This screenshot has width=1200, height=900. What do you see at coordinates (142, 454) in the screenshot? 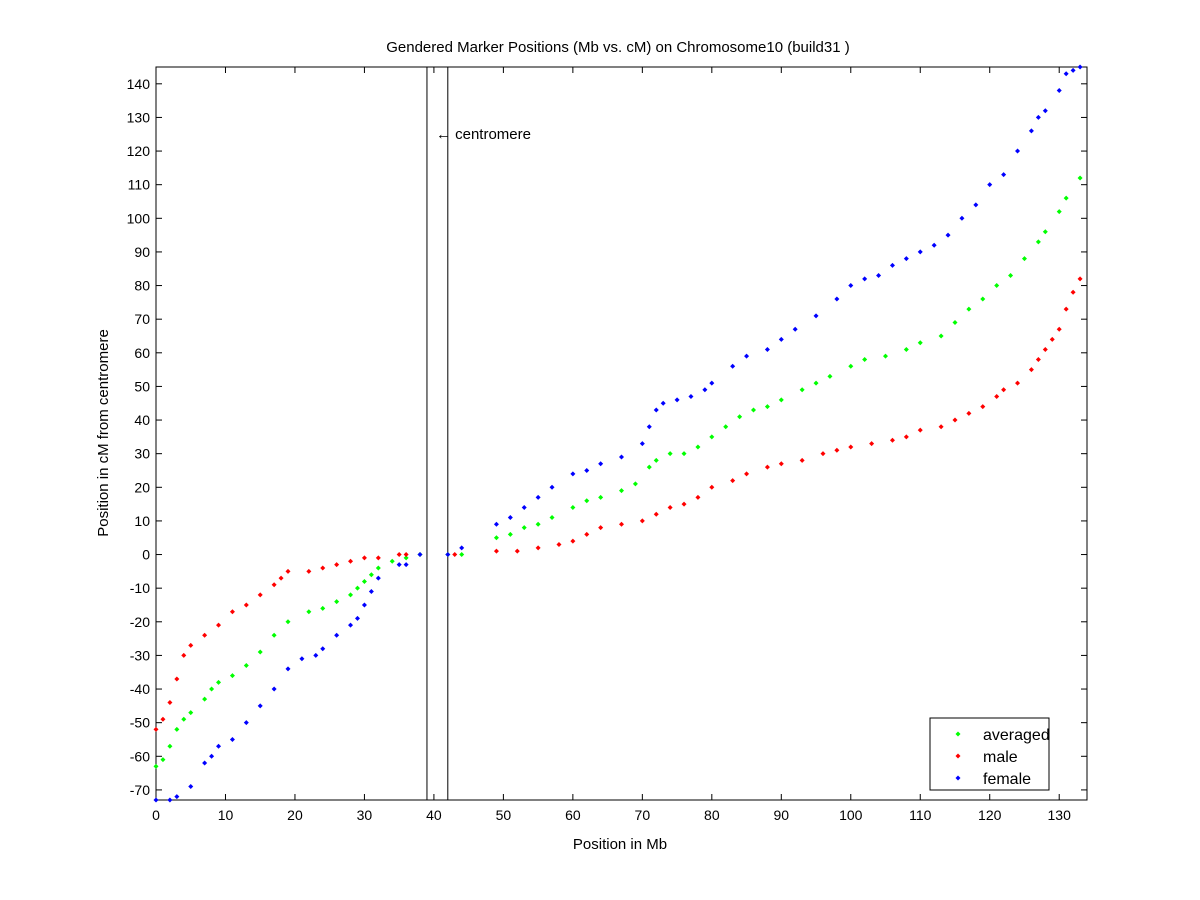
I see `y-tick-label: 30` at bounding box center [142, 454].